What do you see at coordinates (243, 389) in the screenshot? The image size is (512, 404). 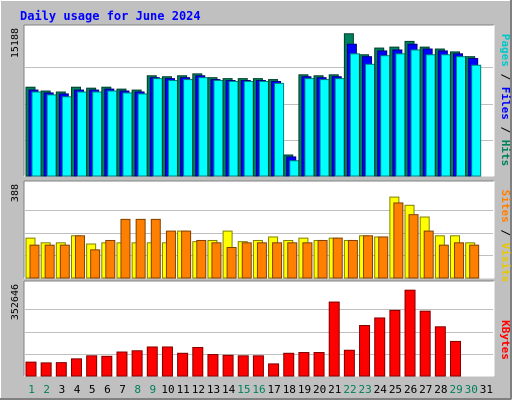 I see `x-tick-label: 15` at bounding box center [243, 389].